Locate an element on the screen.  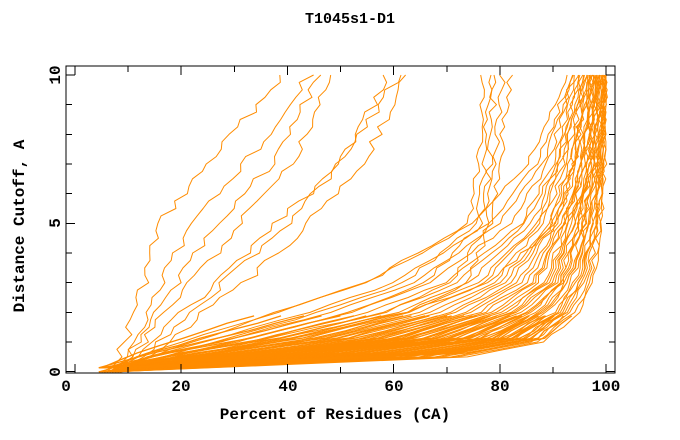
x-tick-label-20: 20 is located at coordinates (181, 387).